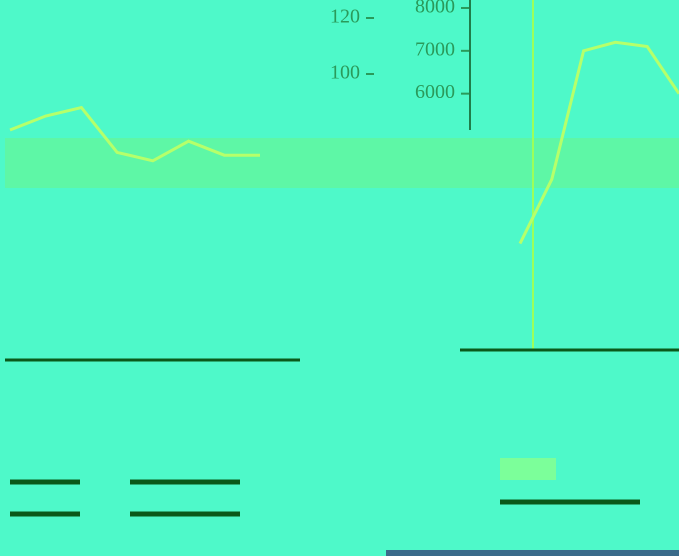 The width and height of the screenshot is (679, 556). Describe the element at coordinates (435, 49) in the screenshot. I see `y-tick-label: 7000` at that location.